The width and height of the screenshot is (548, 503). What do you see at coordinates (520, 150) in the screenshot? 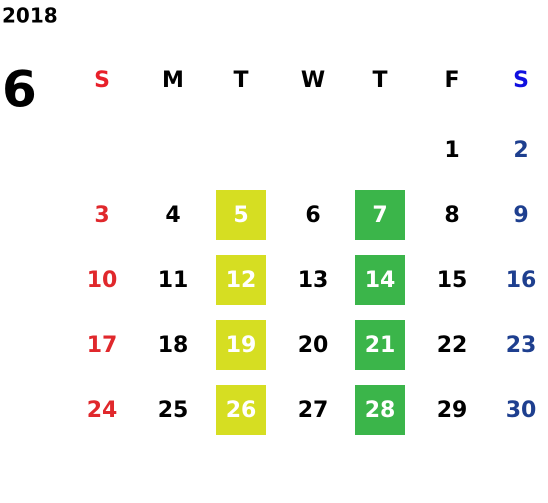
I see `day-number: 2` at bounding box center [520, 150].